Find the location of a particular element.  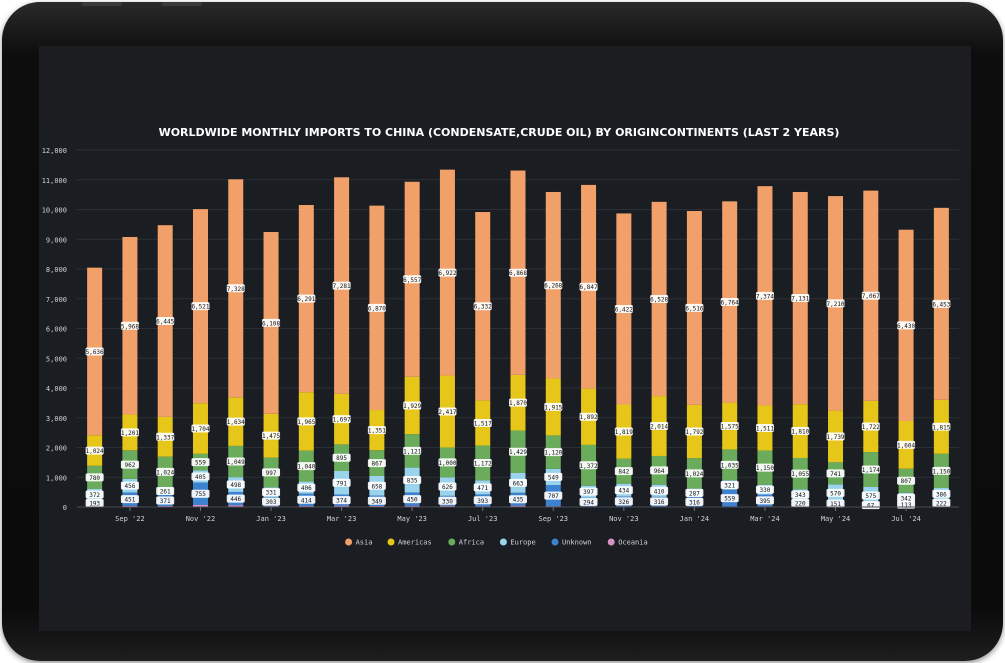

data-label: 316 is located at coordinates (659, 502).